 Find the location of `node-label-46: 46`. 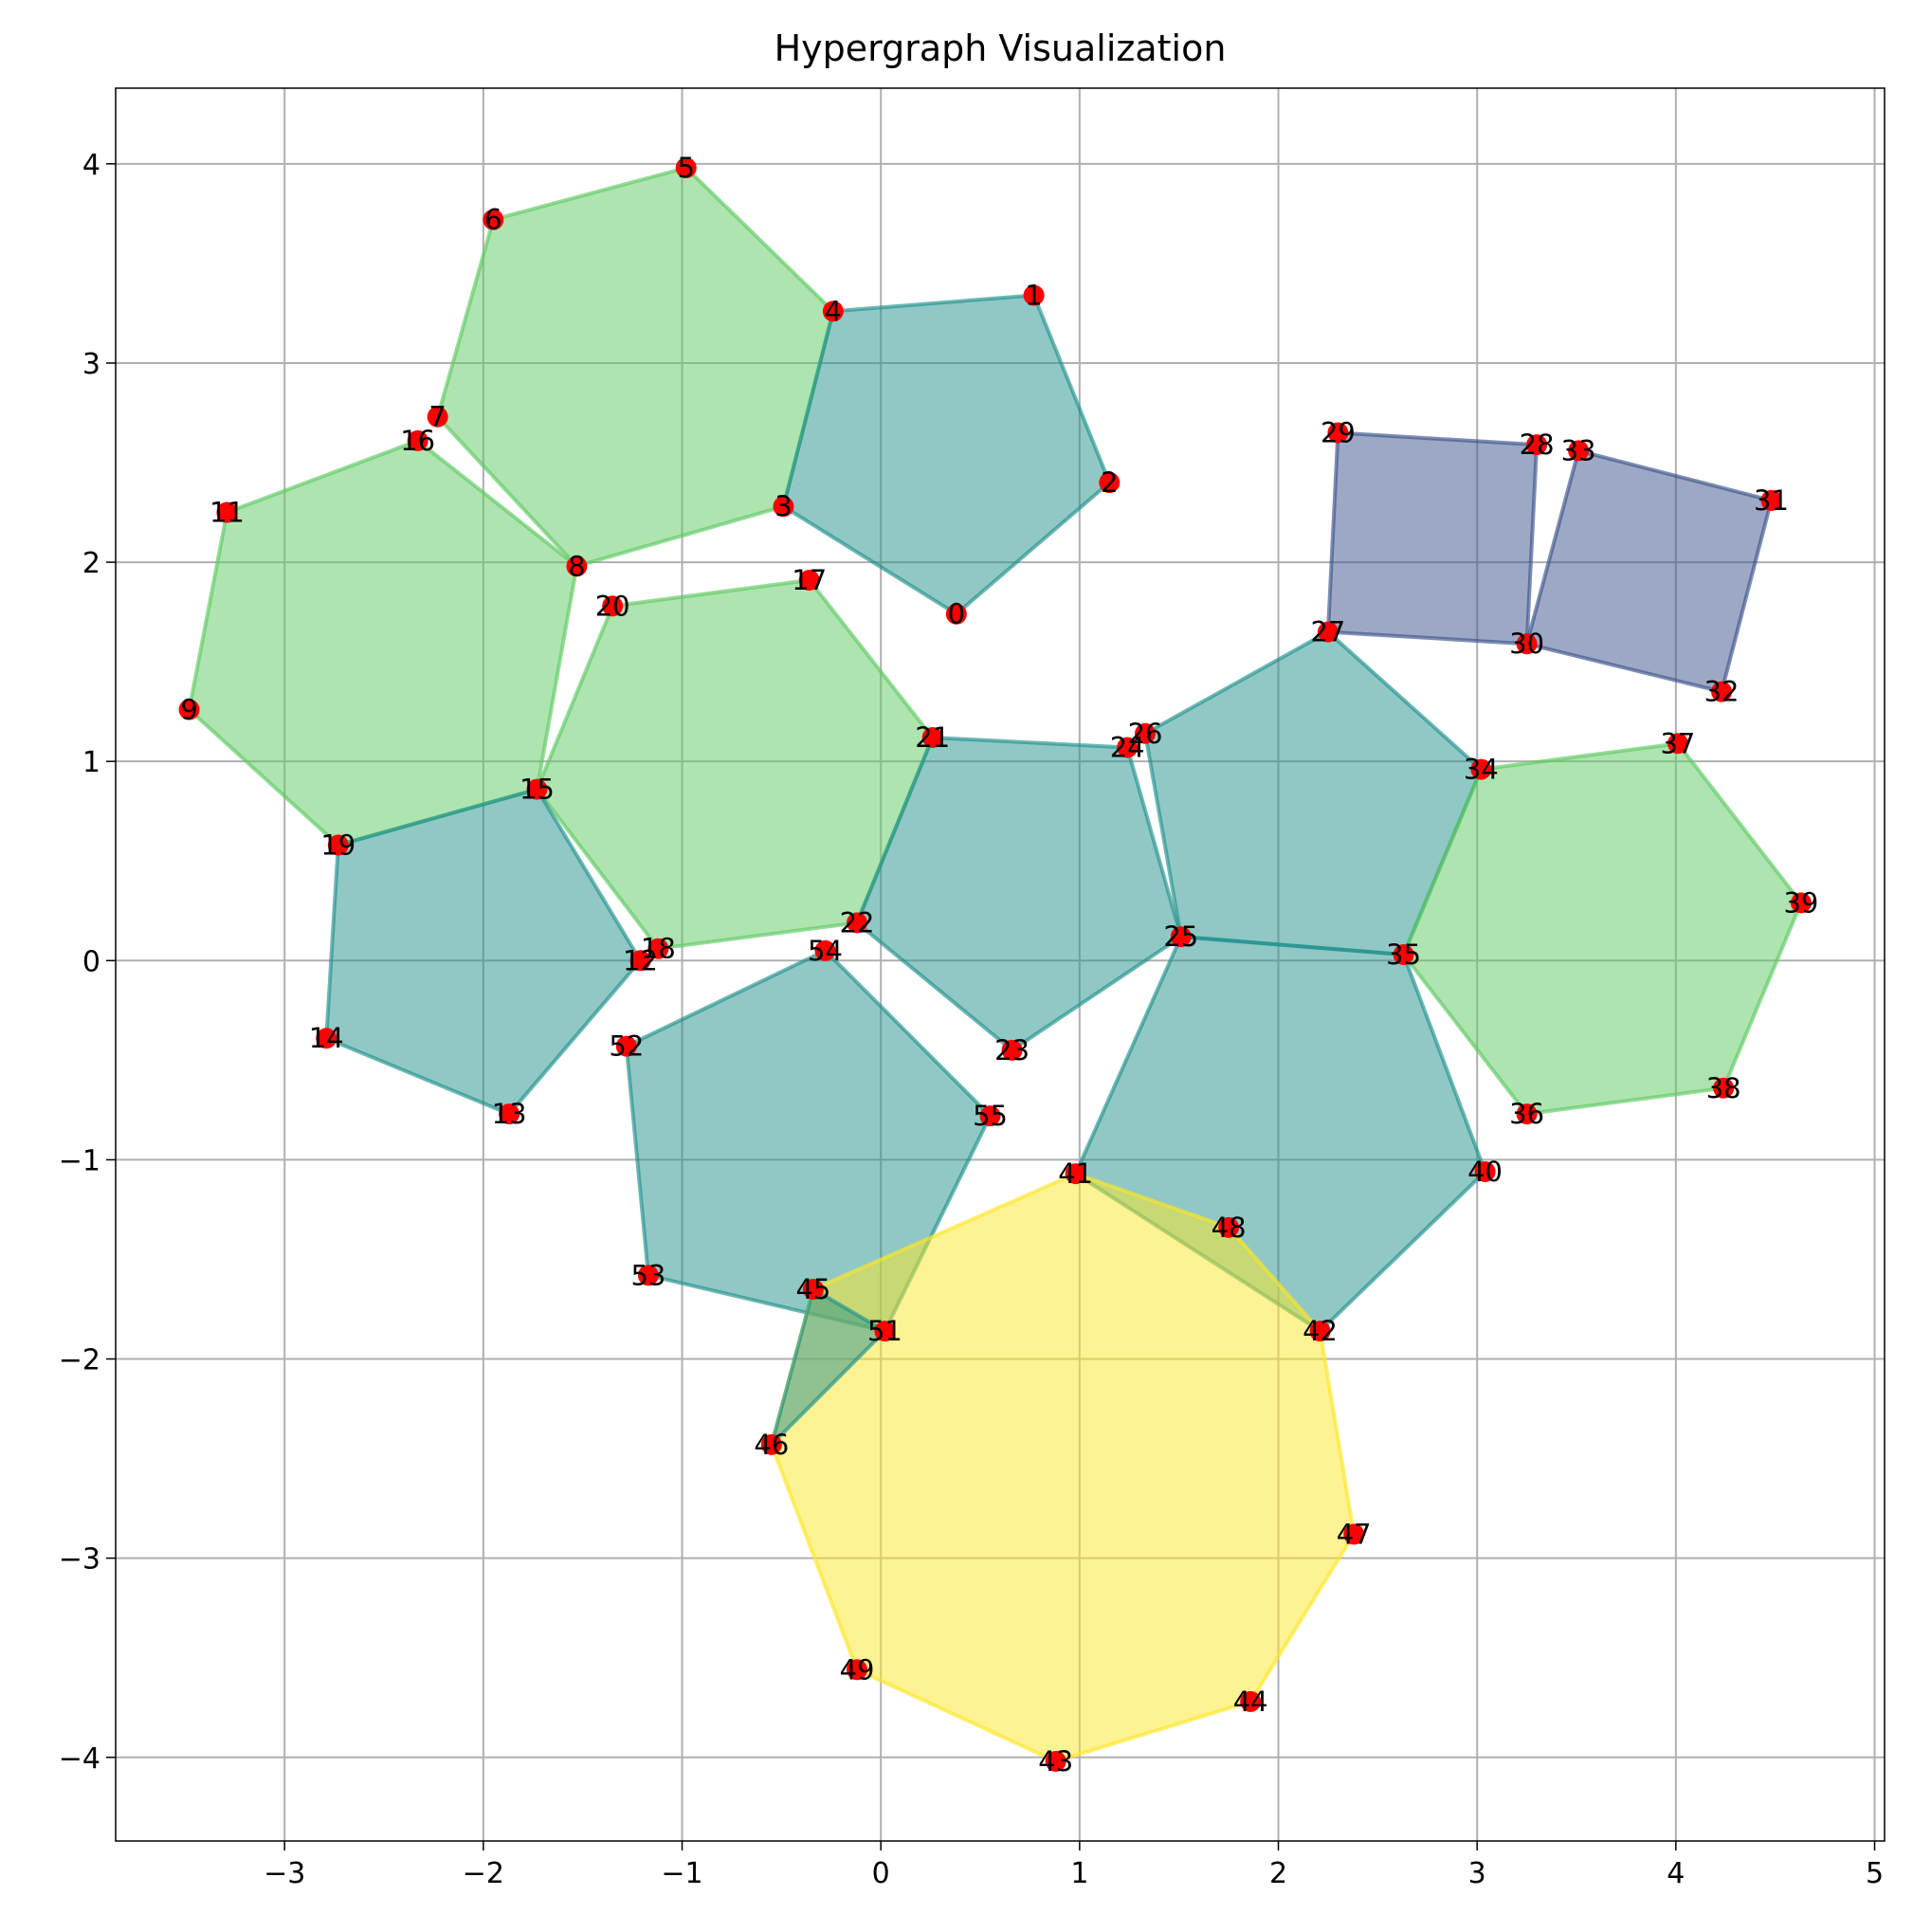

node-label-46: 46 is located at coordinates (771, 1445).